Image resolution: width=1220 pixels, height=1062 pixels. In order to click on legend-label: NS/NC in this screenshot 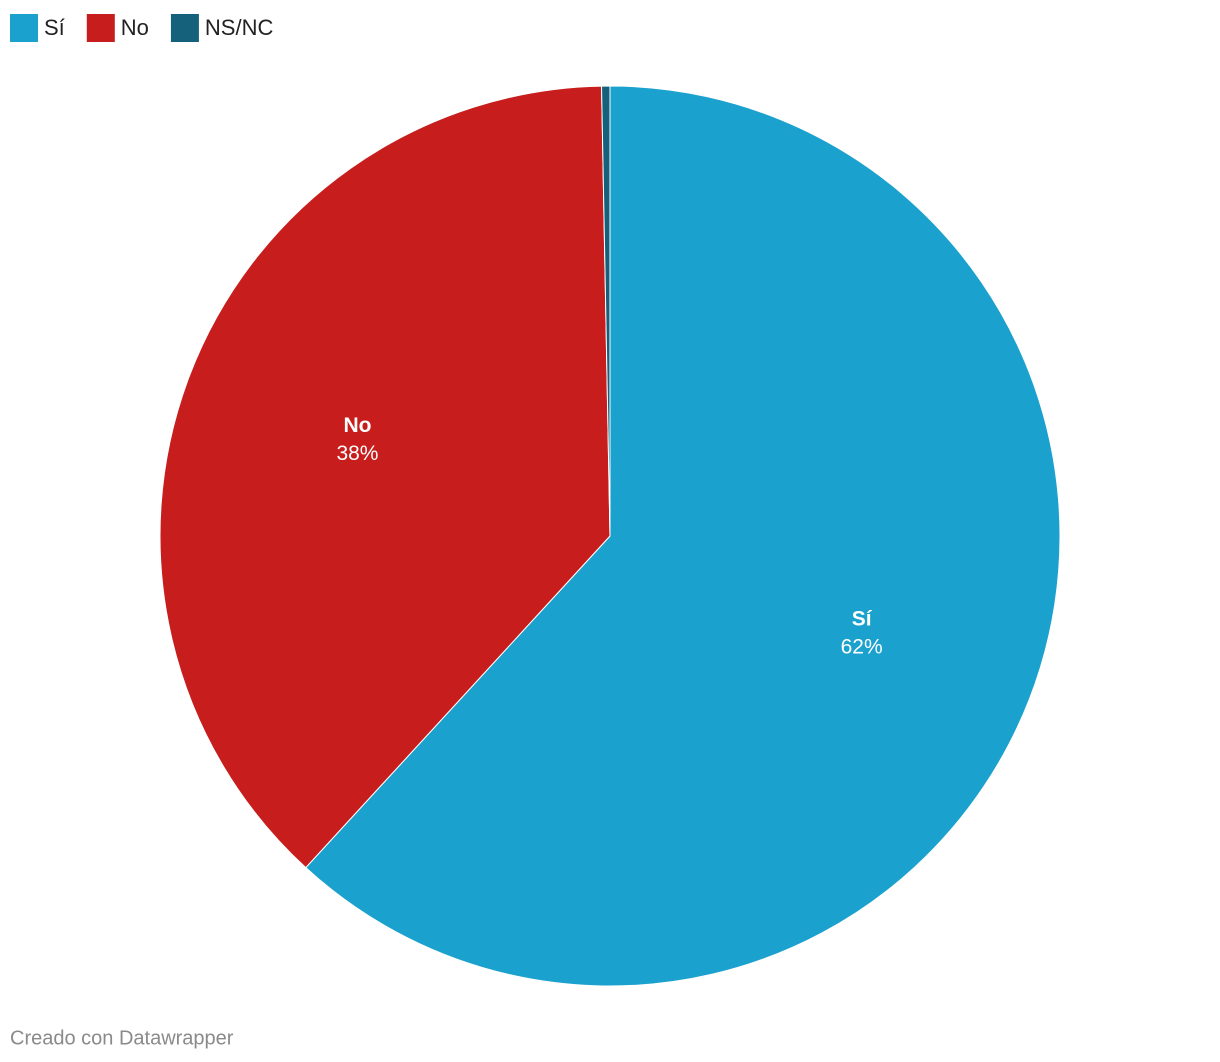, I will do `click(239, 27)`.